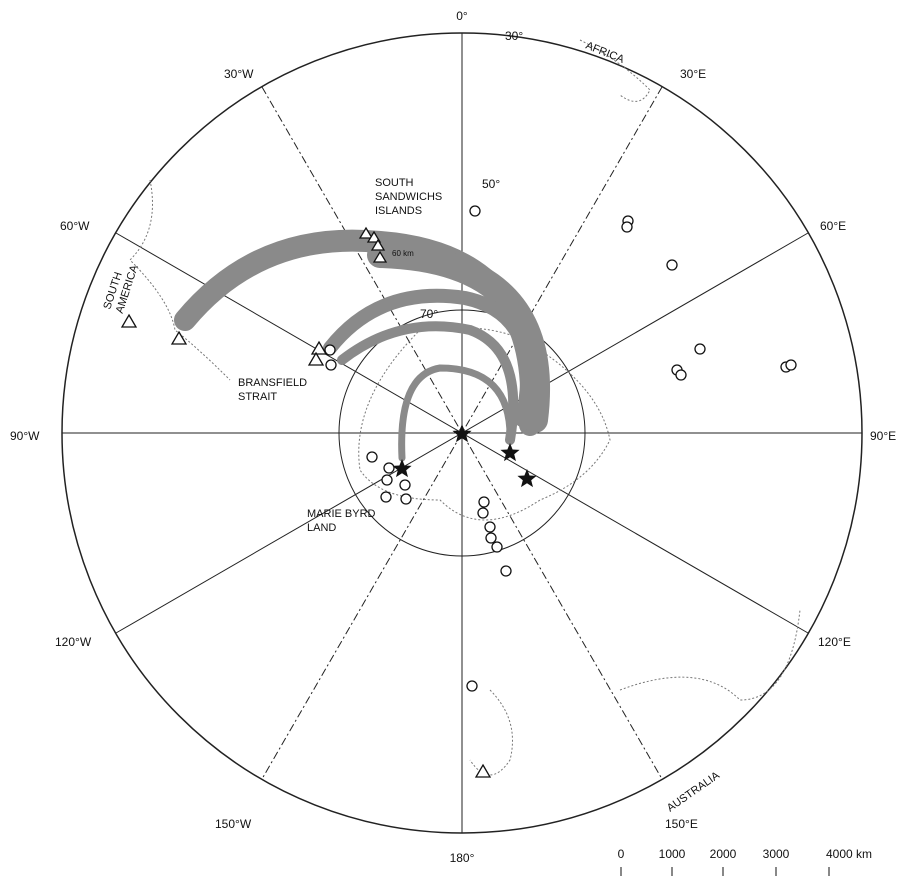 The width and height of the screenshot is (913, 877). Describe the element at coordinates (73, 642) in the screenshot. I see `meridian-label: 120°W` at that location.